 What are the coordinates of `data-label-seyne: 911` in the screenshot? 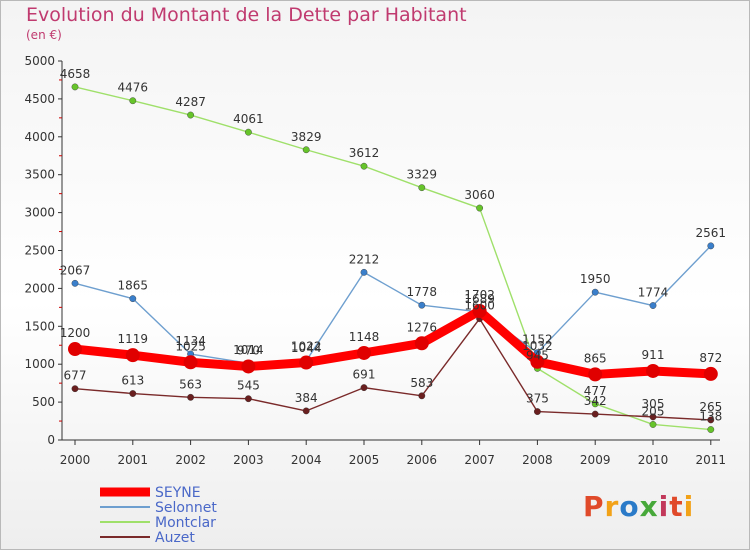 It's located at (653, 355).